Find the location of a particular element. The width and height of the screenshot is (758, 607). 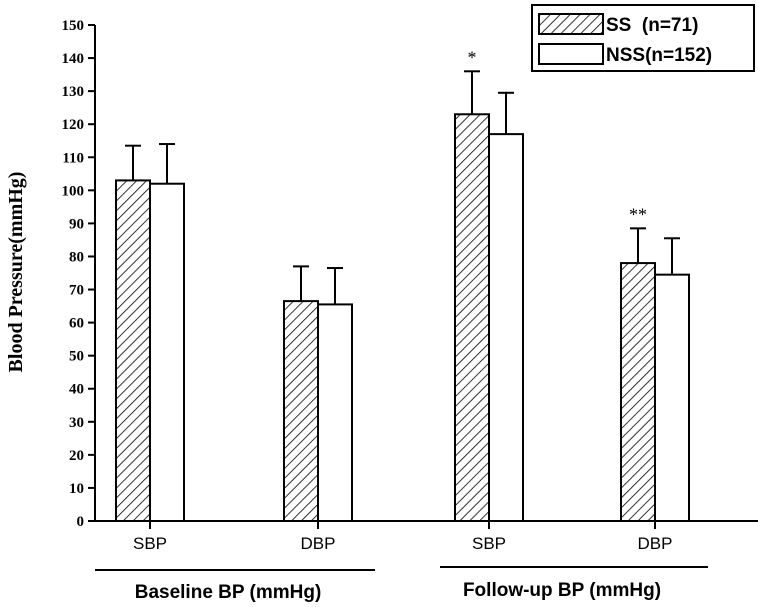

y-tick-label: 140 is located at coordinates (73, 59).